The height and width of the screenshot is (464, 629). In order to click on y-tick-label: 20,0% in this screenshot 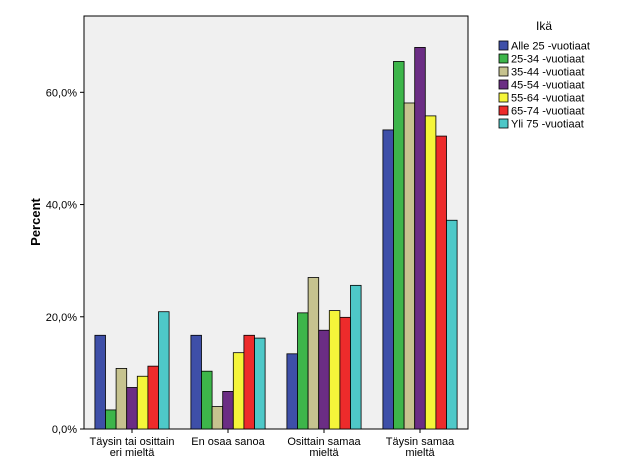, I will do `click(61, 318)`.